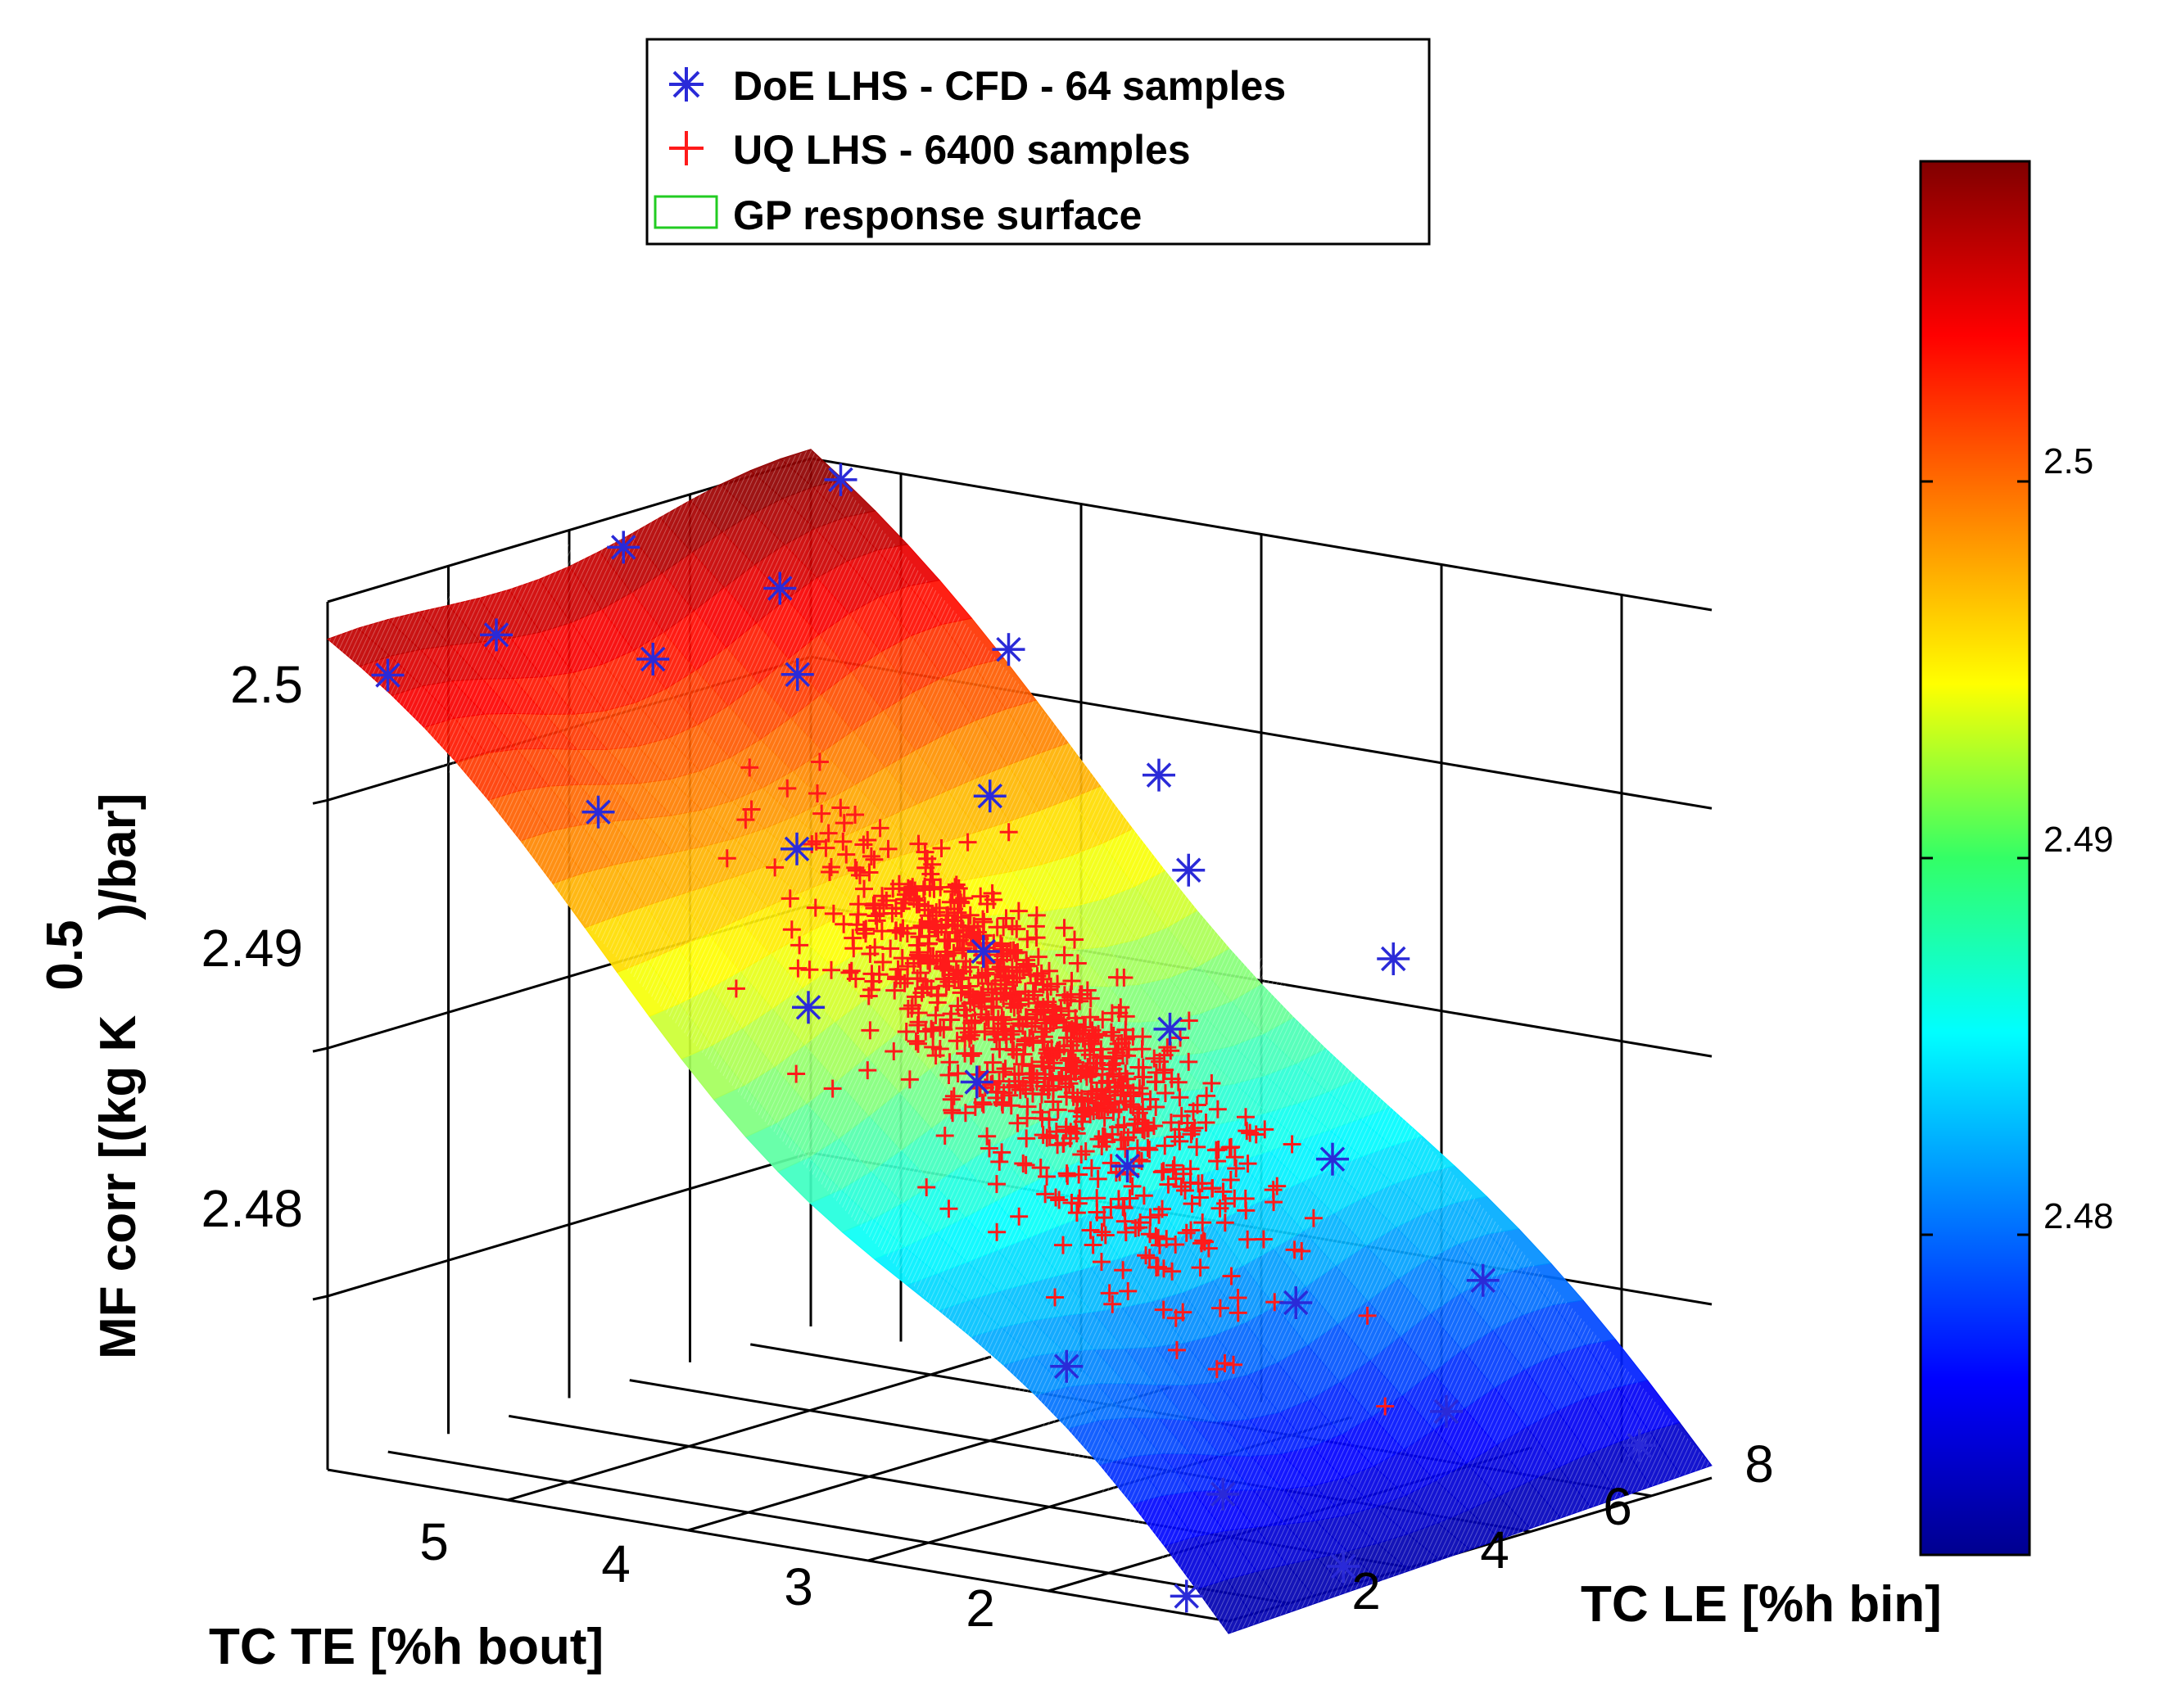  Describe the element at coordinates (320, 1298) in the screenshot. I see `z-tick-mark` at that location.